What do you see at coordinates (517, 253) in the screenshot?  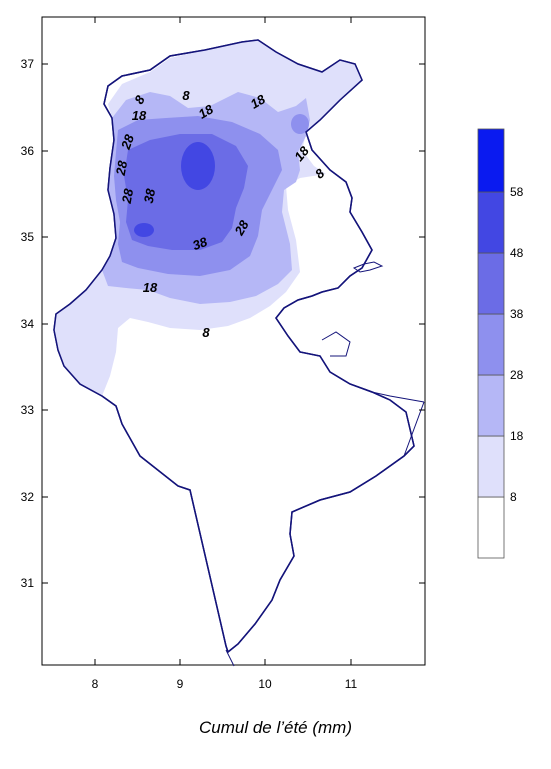 I see `legend-label: 48` at bounding box center [517, 253].